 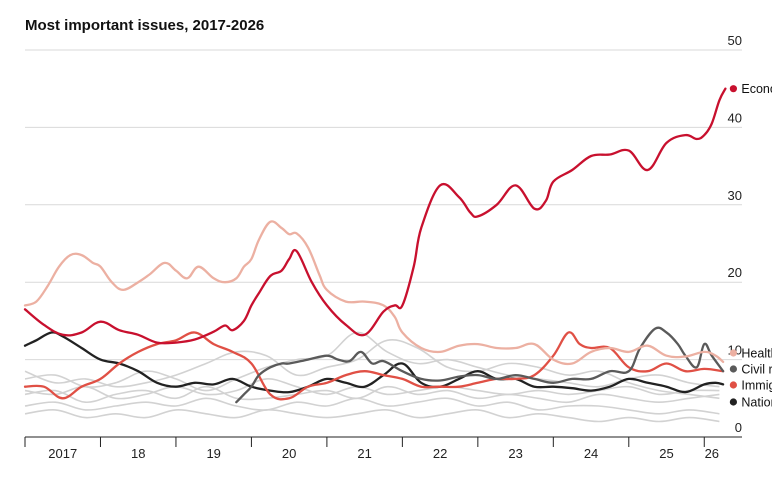 What do you see at coordinates (383, 448) in the screenshot?
I see `x-axis: 2017 18 19 20 21 22 23 24 25 26` at bounding box center [383, 448].